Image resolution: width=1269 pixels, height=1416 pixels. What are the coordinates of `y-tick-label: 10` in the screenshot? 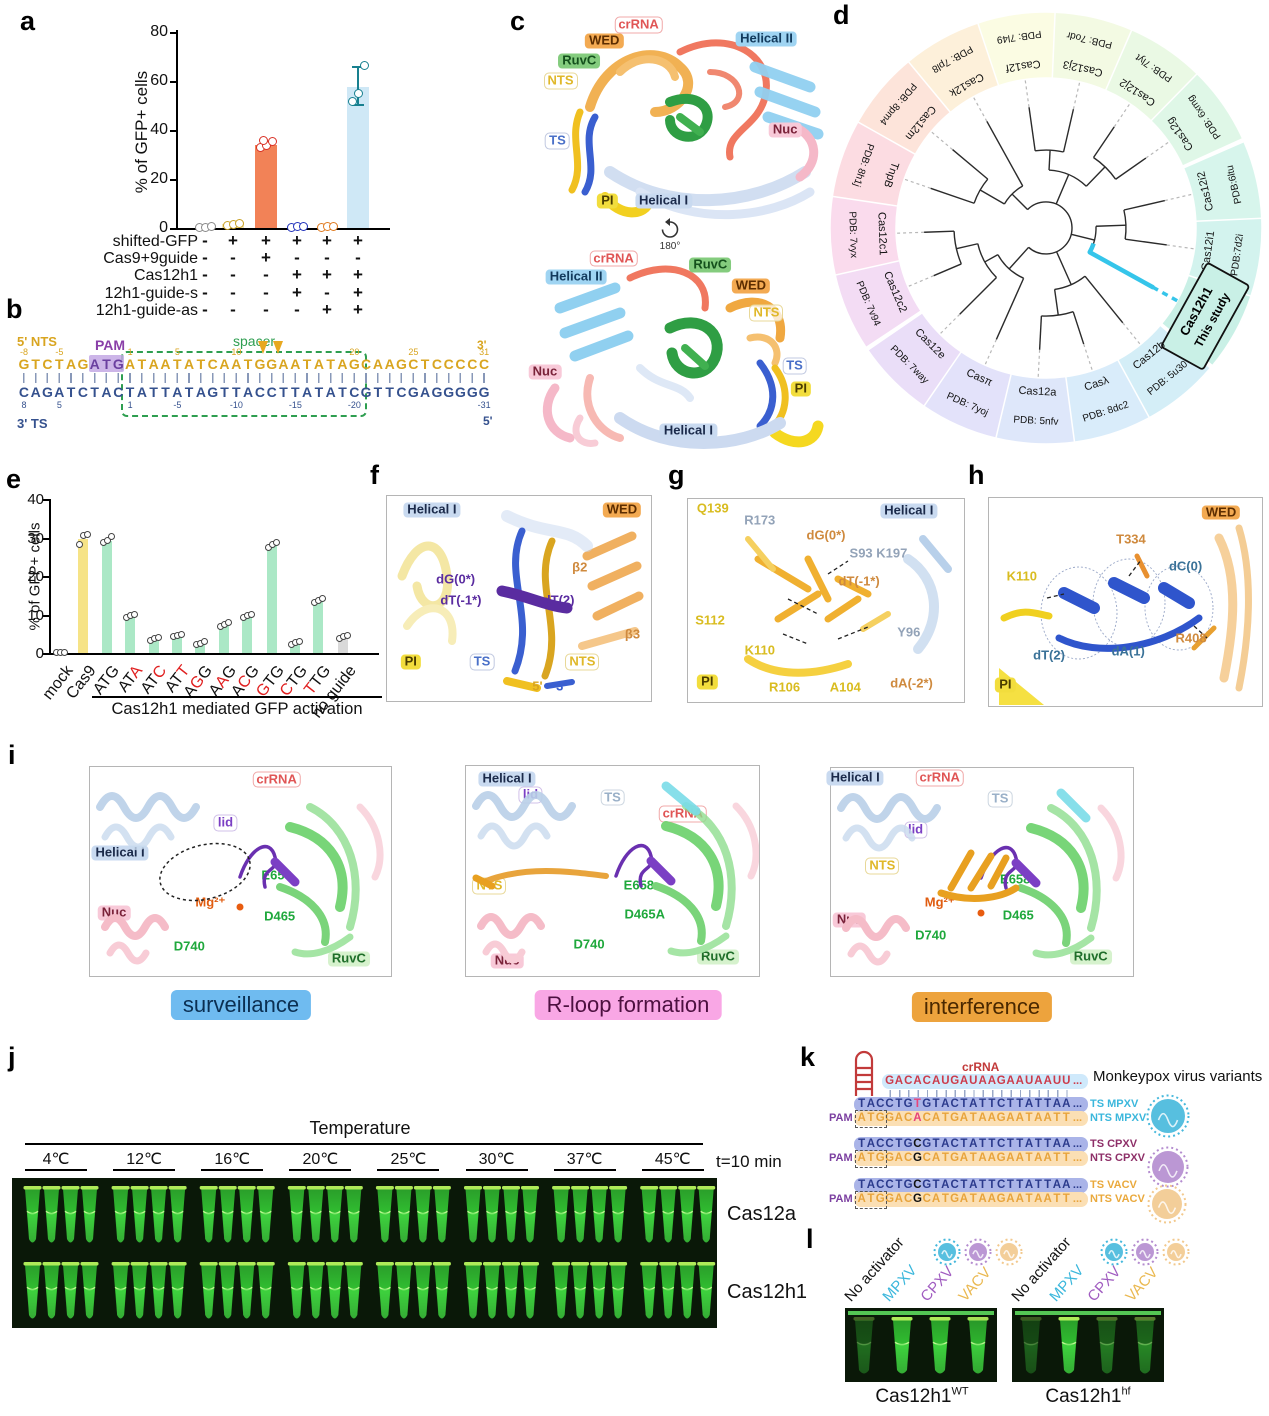 It's located at (35, 615).